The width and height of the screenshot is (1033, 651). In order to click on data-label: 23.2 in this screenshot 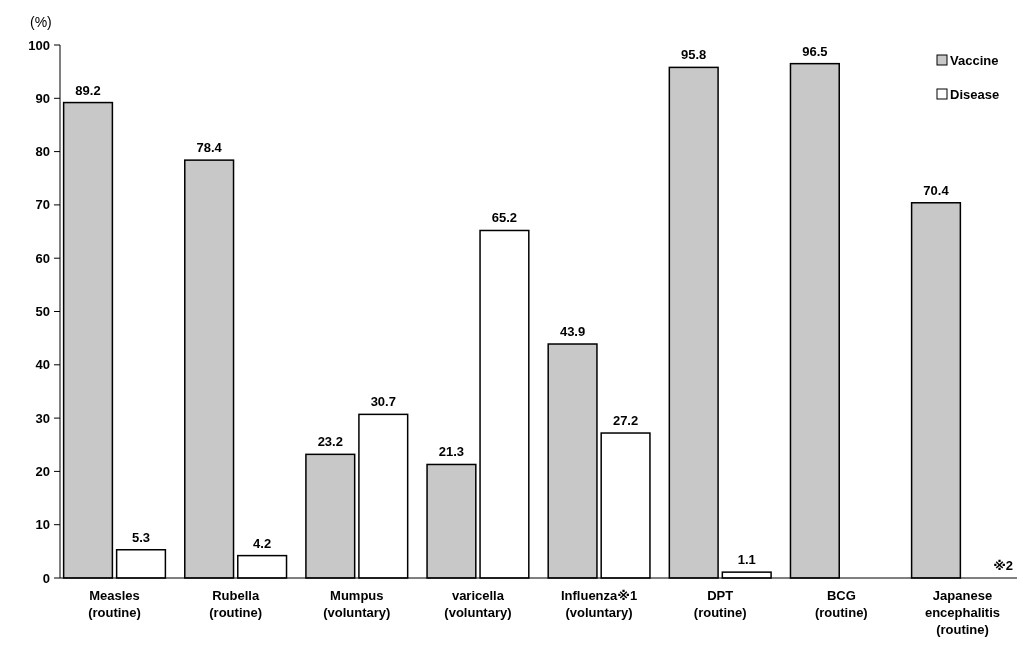, I will do `click(330, 442)`.